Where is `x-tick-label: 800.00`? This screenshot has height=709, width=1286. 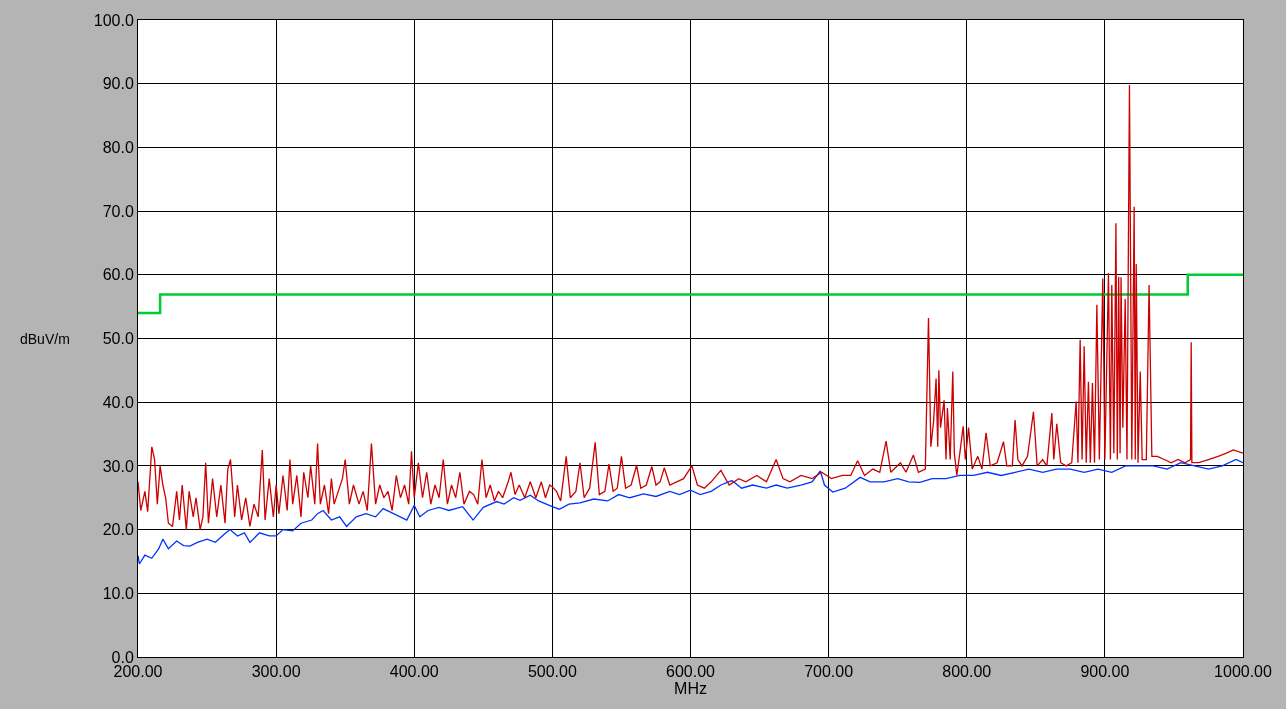
x-tick-label: 800.00 is located at coordinates (967, 672).